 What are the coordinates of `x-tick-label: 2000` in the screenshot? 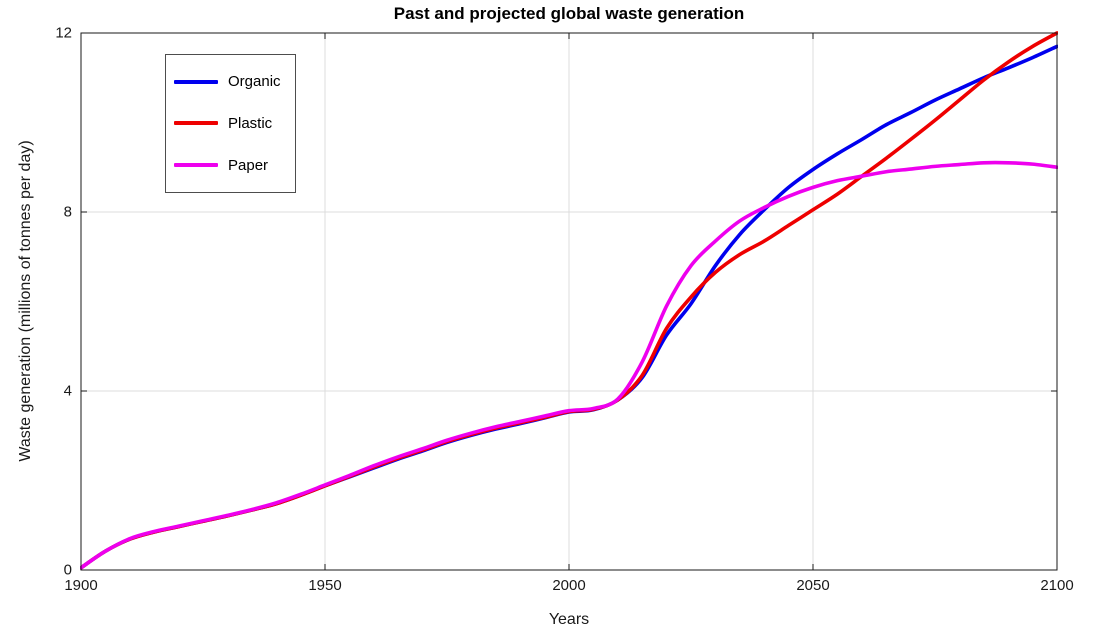 It's located at (569, 585).